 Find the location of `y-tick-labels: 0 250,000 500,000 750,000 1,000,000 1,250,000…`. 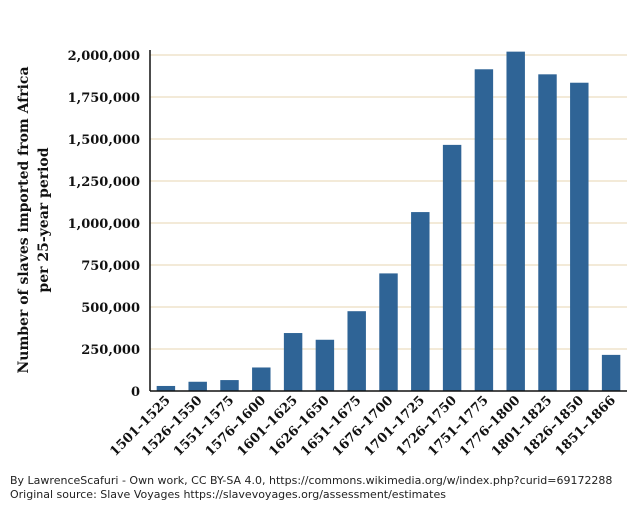

y-tick-labels: 0 250,000 500,000 750,000 1,000,000 1,250,000… is located at coordinates (104, 224).